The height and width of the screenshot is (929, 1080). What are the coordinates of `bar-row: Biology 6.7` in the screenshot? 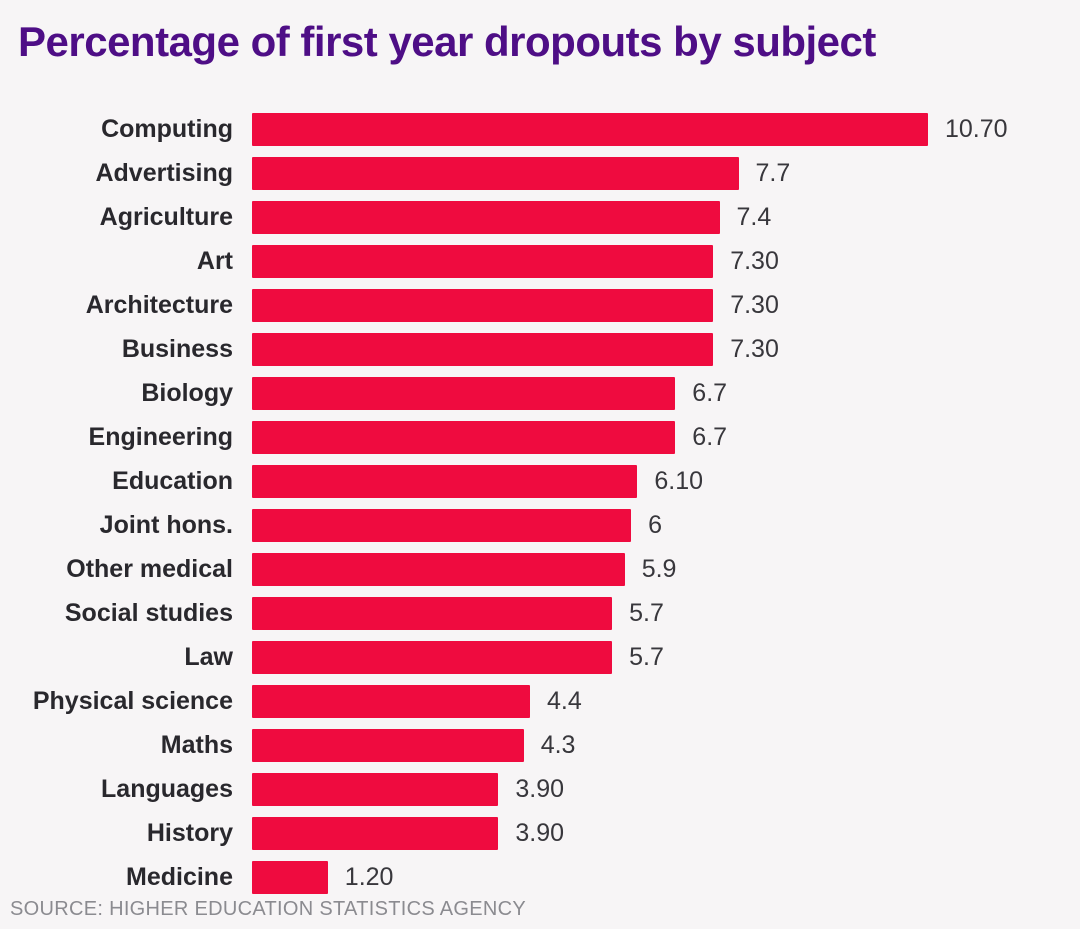 It's located at (540, 393).